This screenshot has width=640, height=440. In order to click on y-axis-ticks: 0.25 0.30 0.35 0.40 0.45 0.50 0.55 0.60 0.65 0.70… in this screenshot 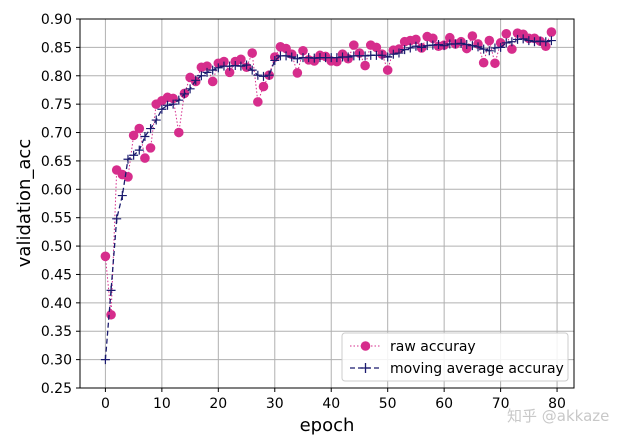, I will do `click(60, 204)`.